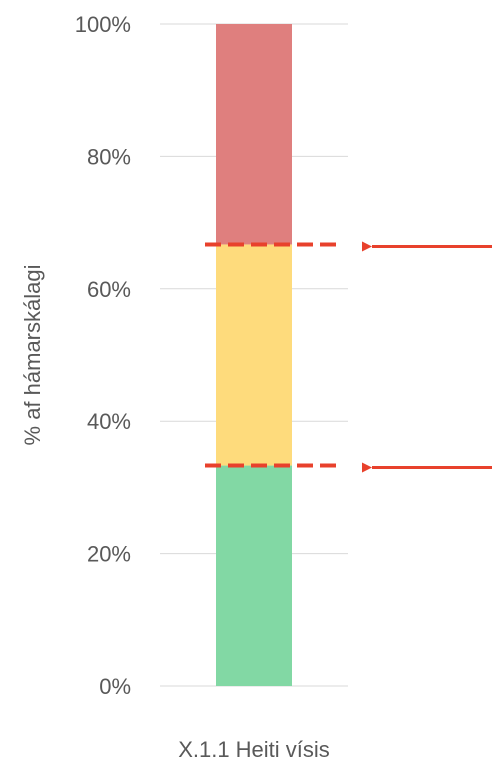 This screenshot has width=495, height=777. Describe the element at coordinates (115, 686) in the screenshot. I see `y-tick-label: 0%` at that location.